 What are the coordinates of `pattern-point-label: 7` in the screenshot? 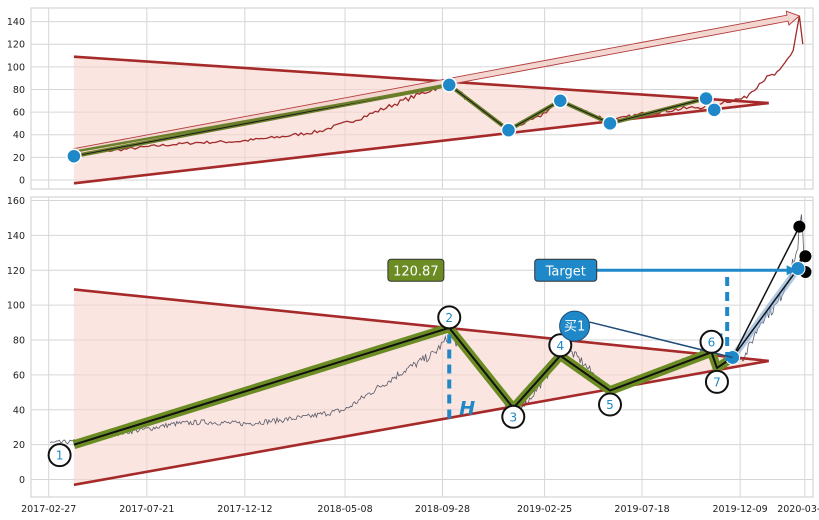 It's located at (717, 382).